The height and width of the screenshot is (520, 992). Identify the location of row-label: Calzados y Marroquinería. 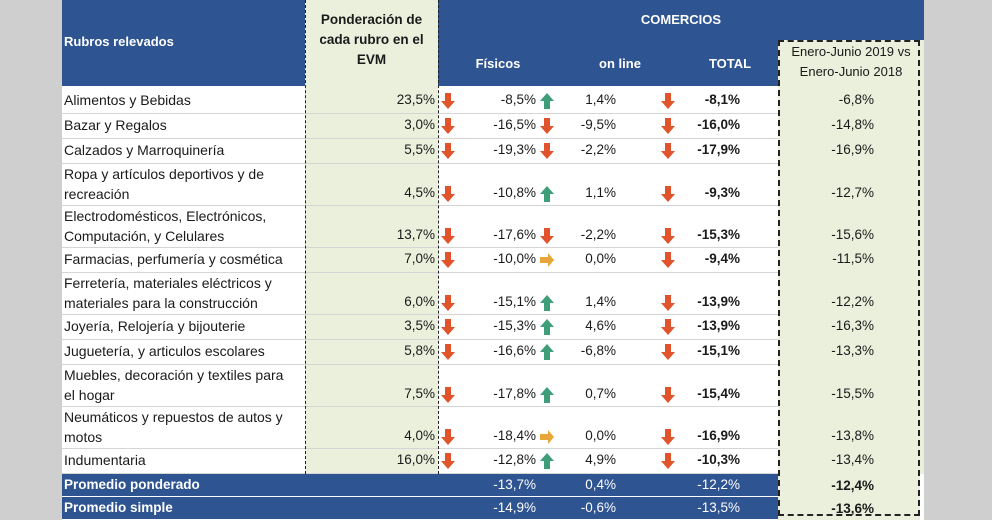
(144, 149).